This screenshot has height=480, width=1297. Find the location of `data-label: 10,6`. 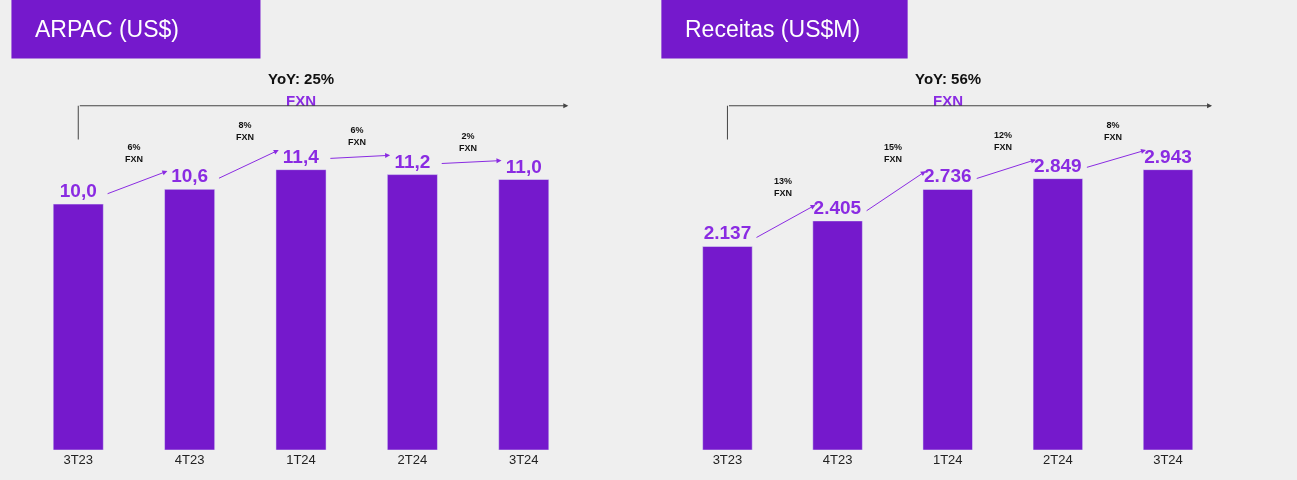

data-label: 10,6 is located at coordinates (190, 176).